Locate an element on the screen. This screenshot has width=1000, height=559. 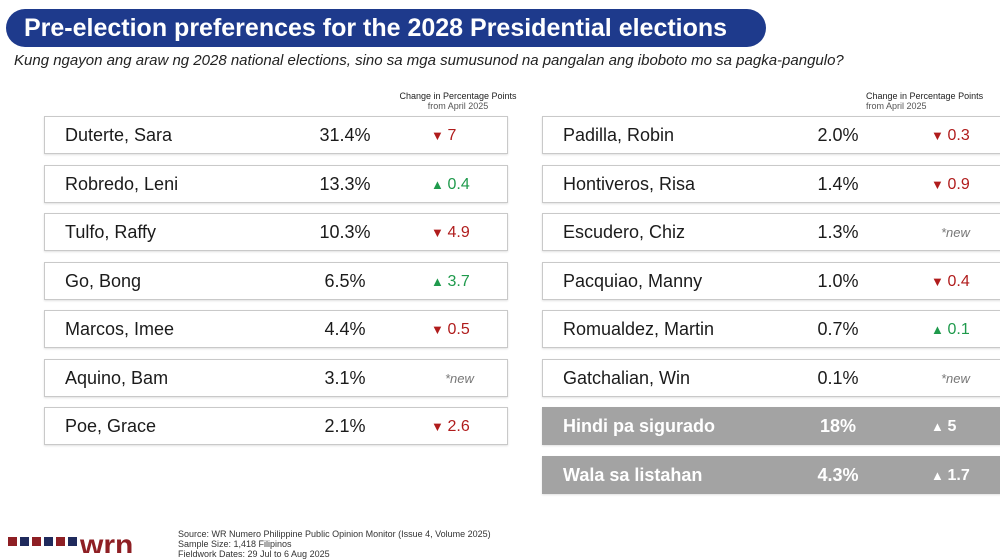
logo-wordmark: wrn is located at coordinates (106, 541).